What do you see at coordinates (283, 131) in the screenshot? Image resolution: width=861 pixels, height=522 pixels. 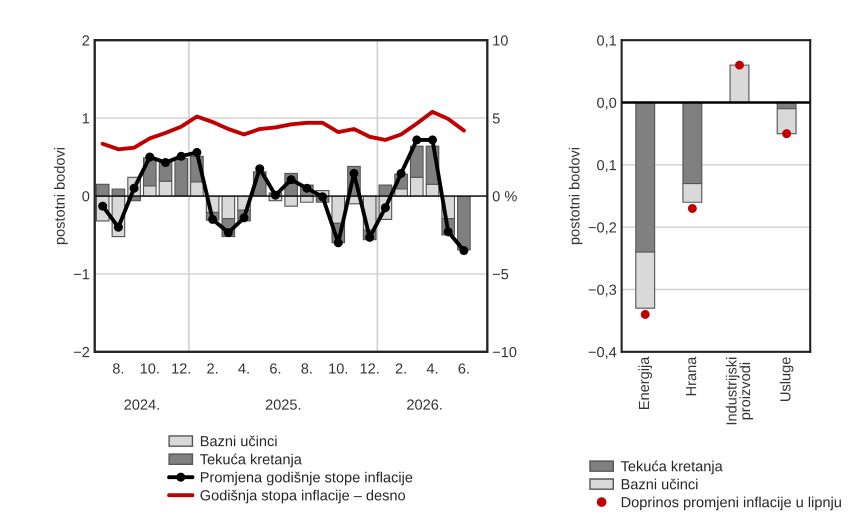 I see `line-series` at bounding box center [283, 131].